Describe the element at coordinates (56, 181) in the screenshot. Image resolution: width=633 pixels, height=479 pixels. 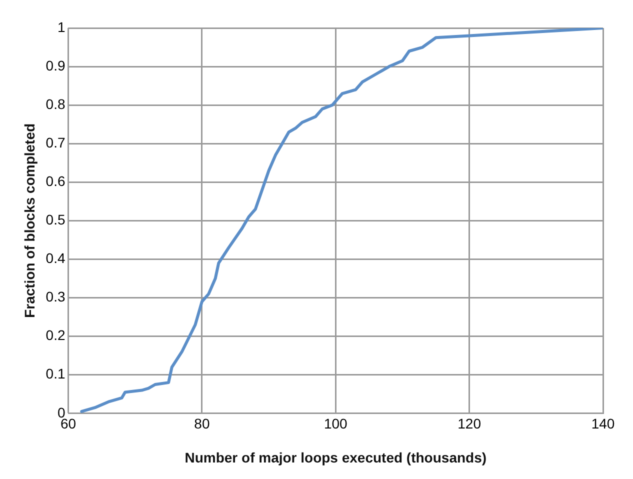
I see `y-tick-label: 0.6` at that location.